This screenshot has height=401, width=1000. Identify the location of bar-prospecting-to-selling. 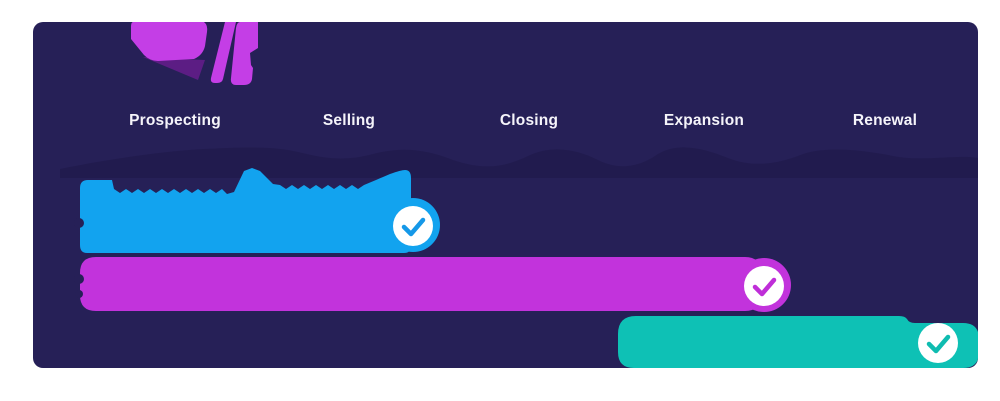
(257, 210).